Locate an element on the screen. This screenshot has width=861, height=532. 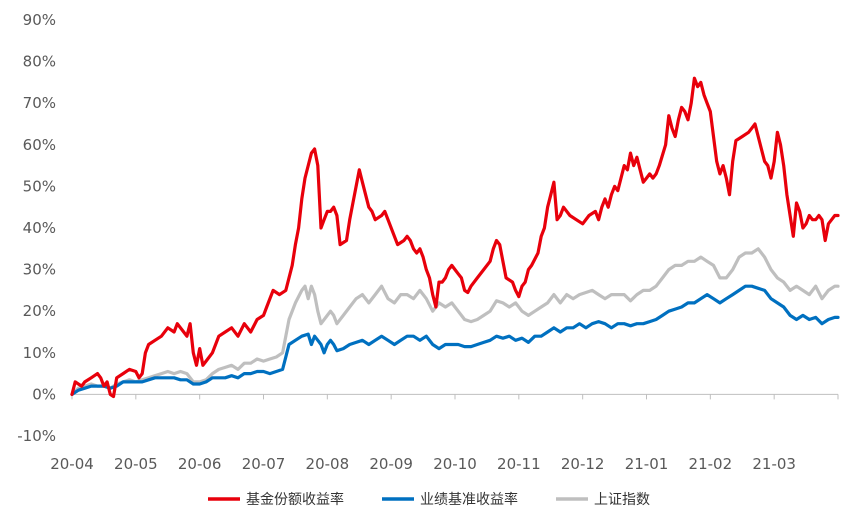
x-tick-label: 21-03 is located at coordinates (774, 464).